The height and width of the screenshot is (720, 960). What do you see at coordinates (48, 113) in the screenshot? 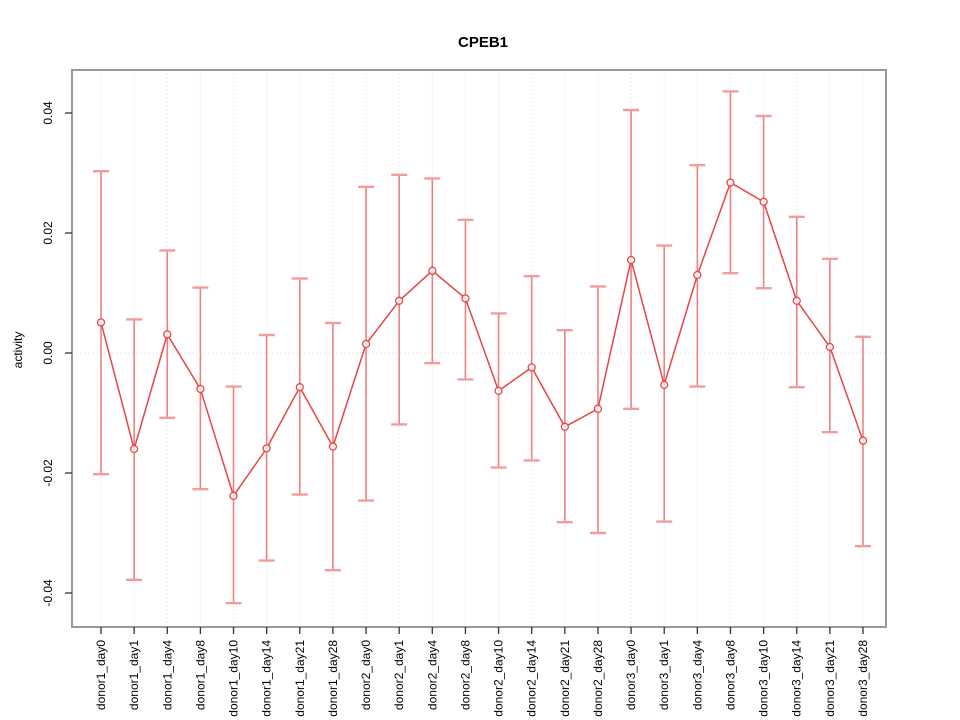
I see `y-tick-label: 0.04` at bounding box center [48, 113].